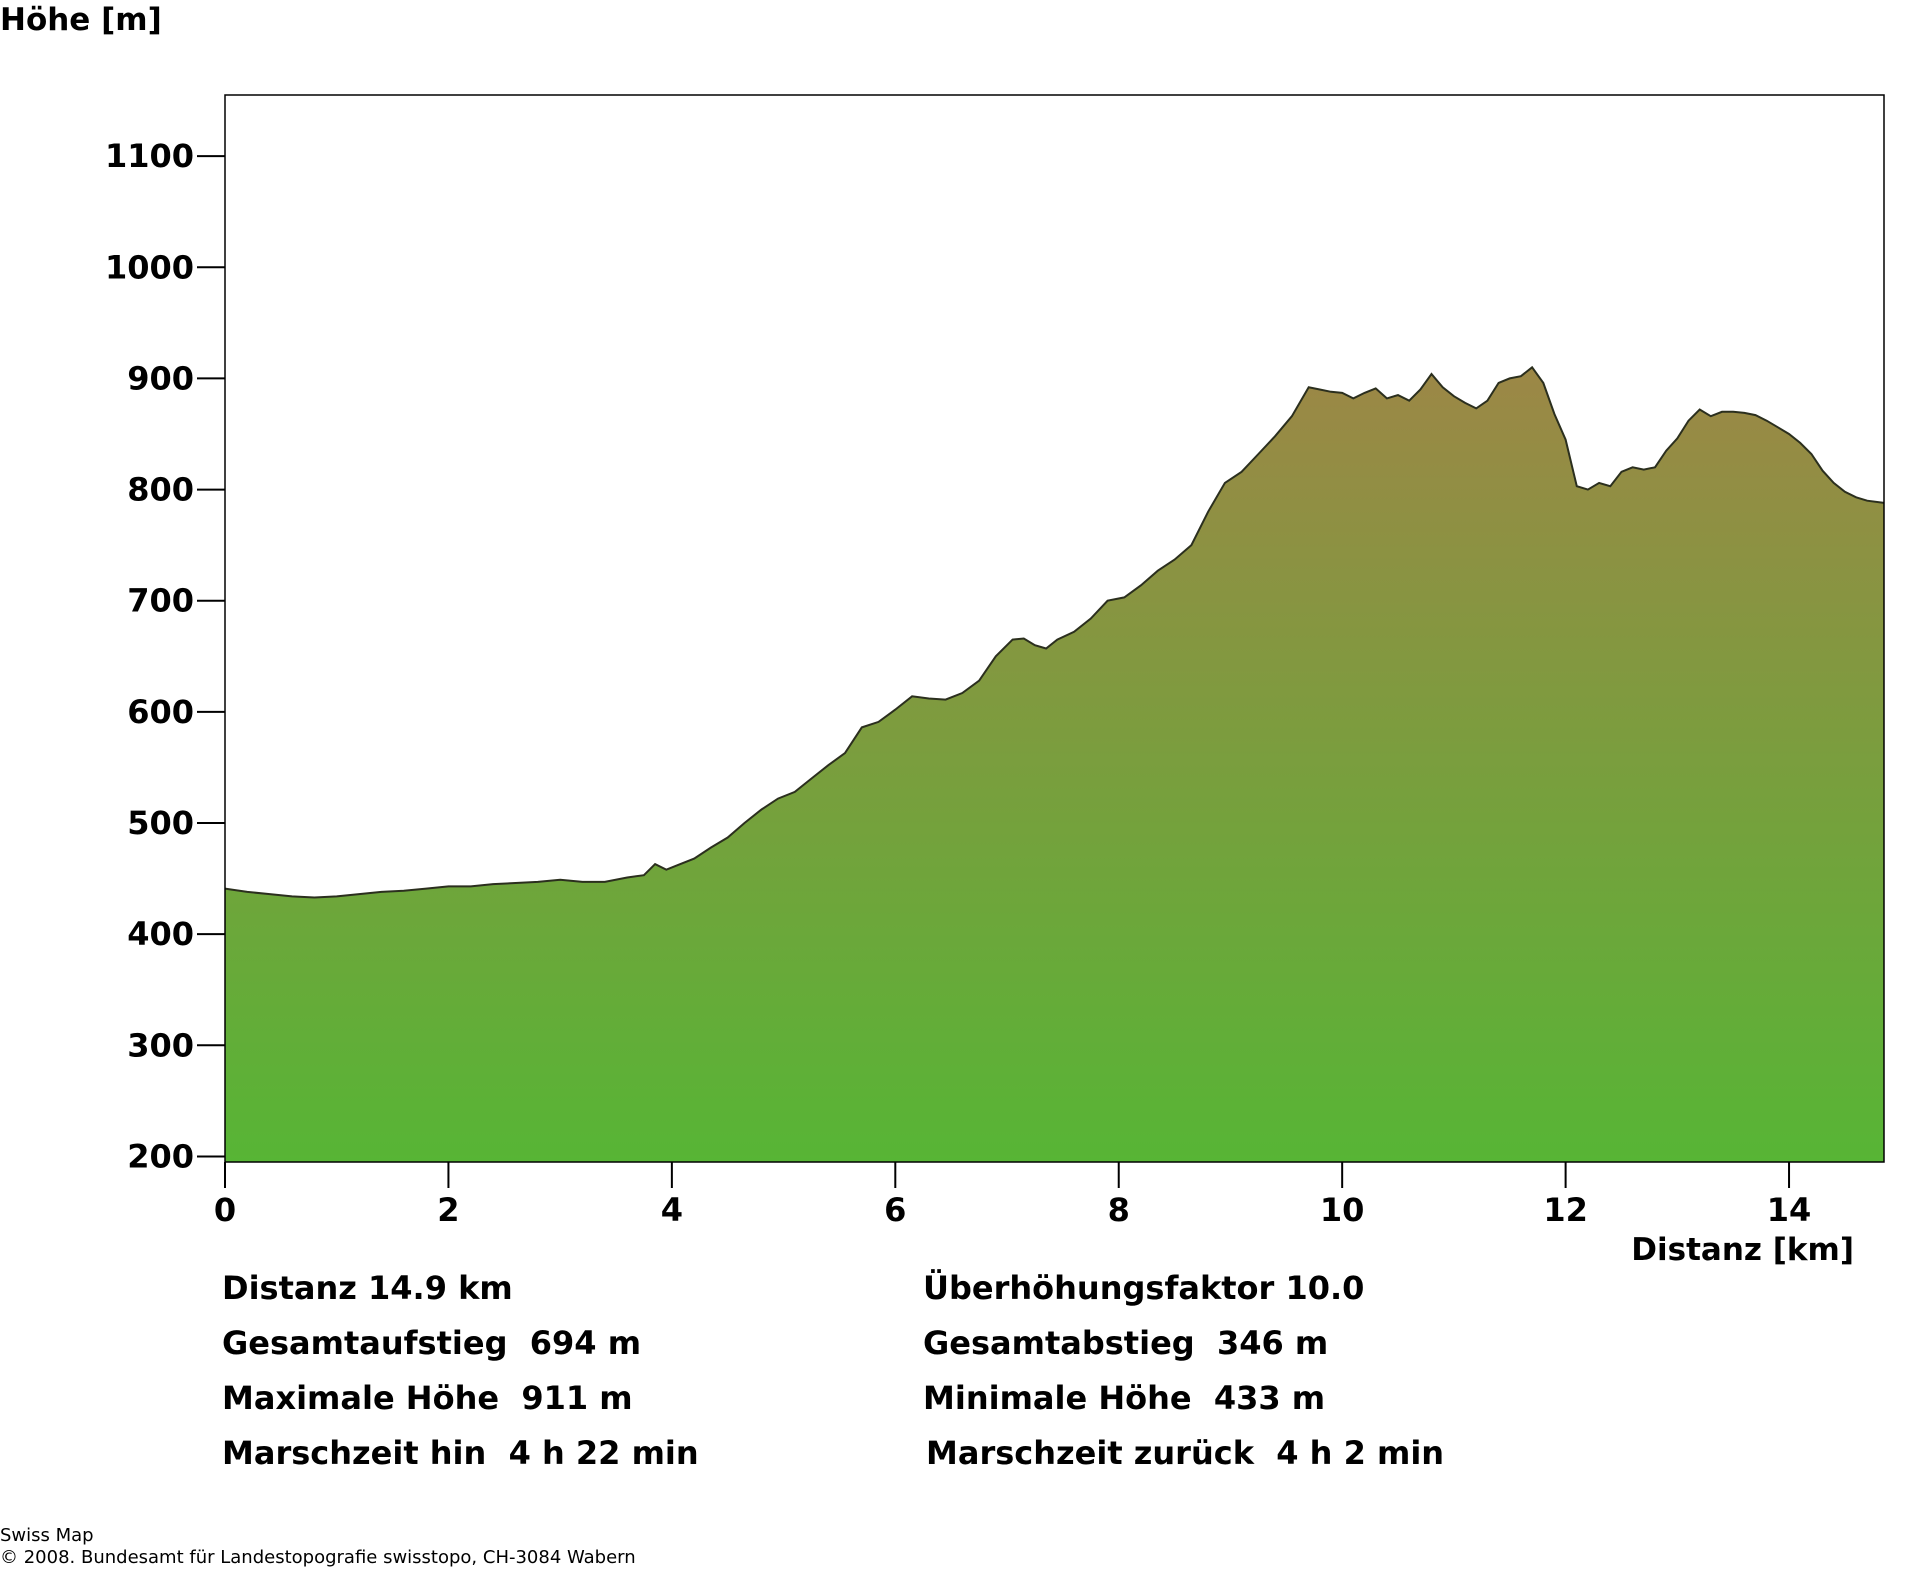  I want to click on stat-max-height: Maximale Höhe 911 m, so click(427, 1398).